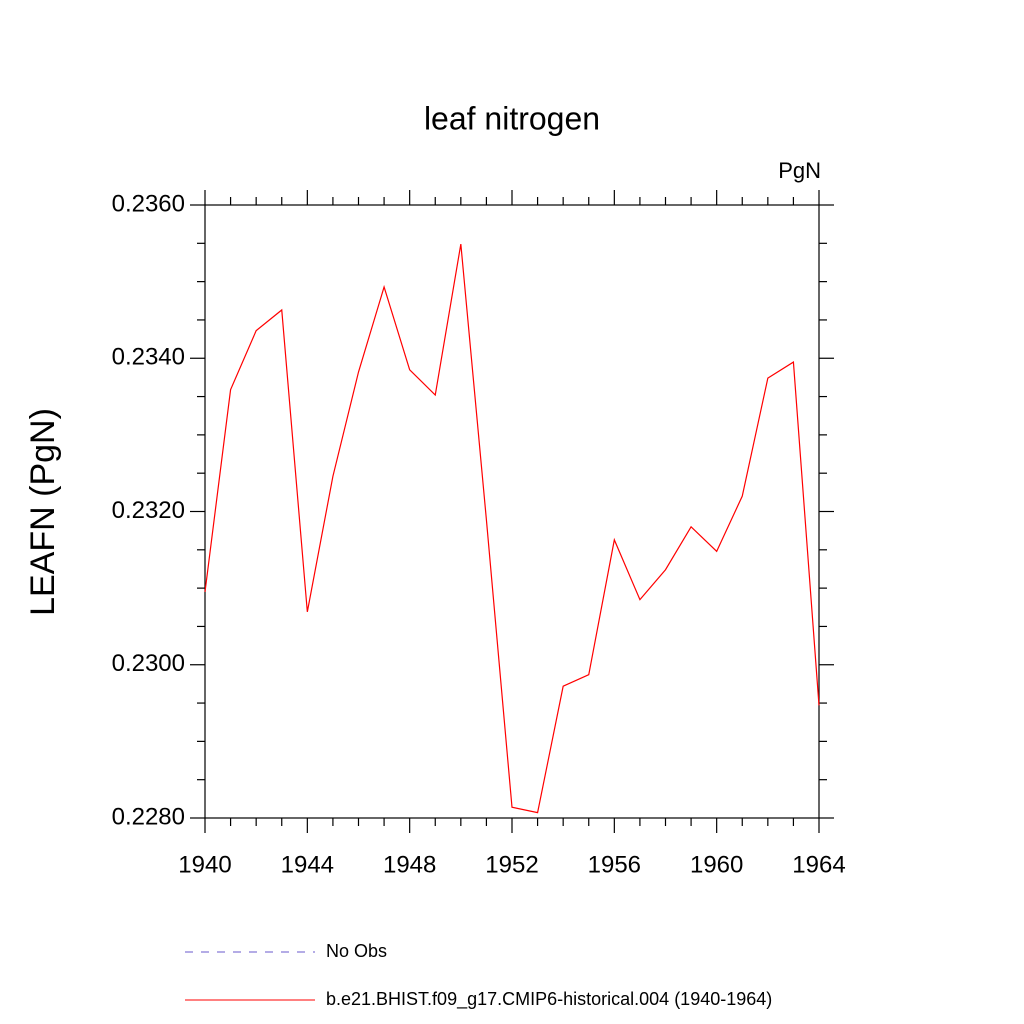 The width and height of the screenshot is (1024, 1024). Describe the element at coordinates (716, 864) in the screenshot. I see `x-tick-label: 1960` at that location.